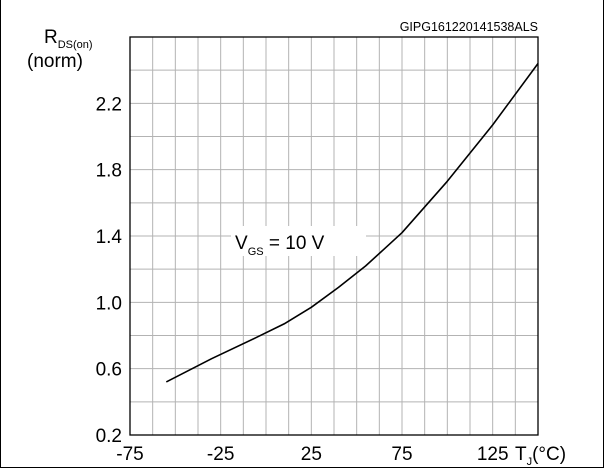 Image resolution: width=604 pixels, height=468 pixels. I want to click on figure-identifier: GIPG161220141538ALS, so click(469, 27).